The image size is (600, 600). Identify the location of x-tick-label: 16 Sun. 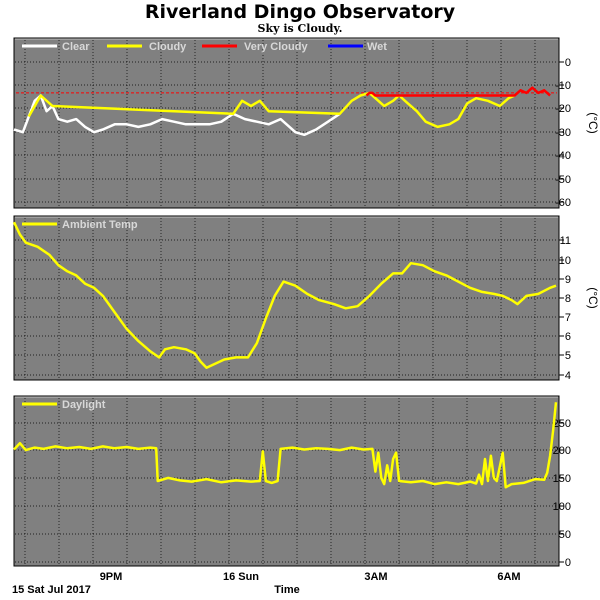
(241, 577).